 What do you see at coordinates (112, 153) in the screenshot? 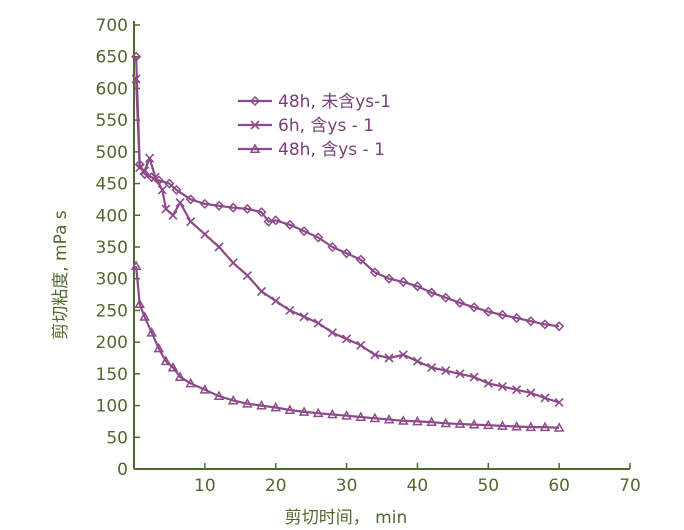
I see `y-tick-label: 500` at bounding box center [112, 153].